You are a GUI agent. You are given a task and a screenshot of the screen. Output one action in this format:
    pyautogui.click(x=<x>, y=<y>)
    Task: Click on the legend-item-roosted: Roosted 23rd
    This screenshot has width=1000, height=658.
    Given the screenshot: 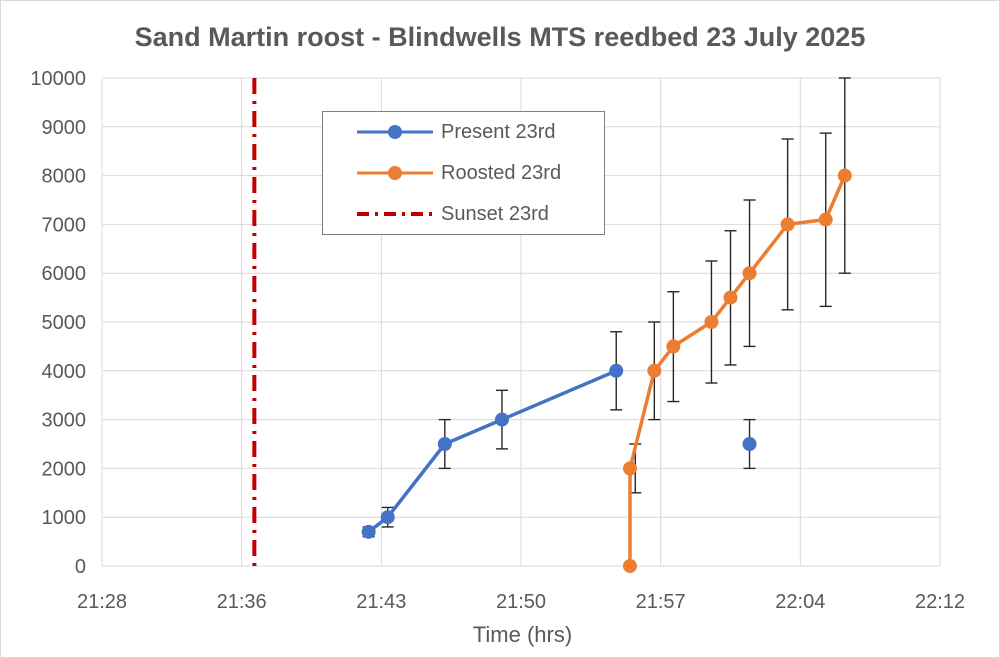 What is the action you would take?
    pyautogui.click(x=463, y=173)
    